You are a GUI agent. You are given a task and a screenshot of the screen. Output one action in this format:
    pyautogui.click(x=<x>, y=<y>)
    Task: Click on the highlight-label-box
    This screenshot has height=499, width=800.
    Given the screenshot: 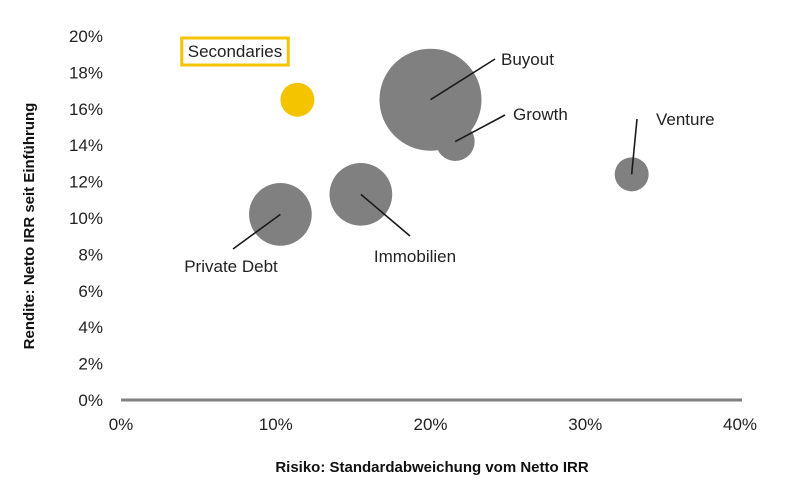 What is the action you would take?
    pyautogui.click(x=235, y=51)
    